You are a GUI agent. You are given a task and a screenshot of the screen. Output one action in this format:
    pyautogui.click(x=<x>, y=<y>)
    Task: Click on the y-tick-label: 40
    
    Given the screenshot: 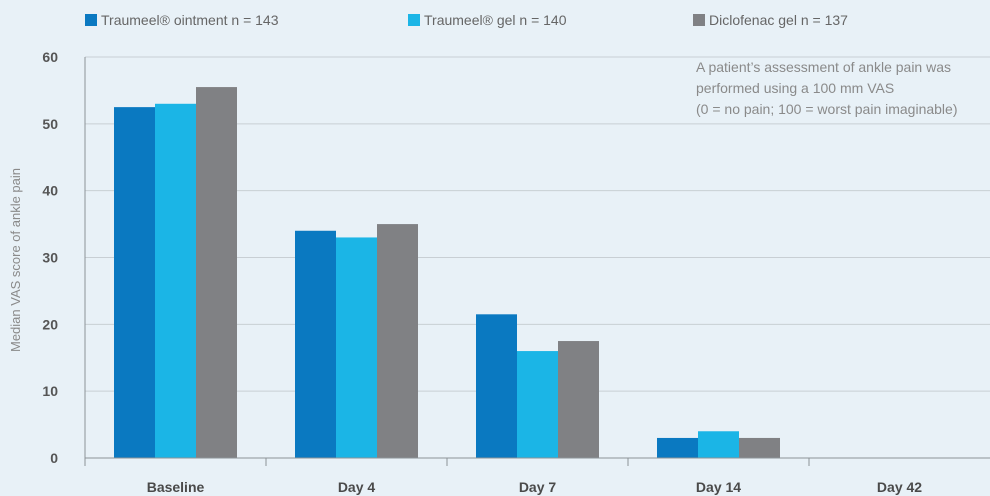 What is the action you would take?
    pyautogui.click(x=50, y=191)
    